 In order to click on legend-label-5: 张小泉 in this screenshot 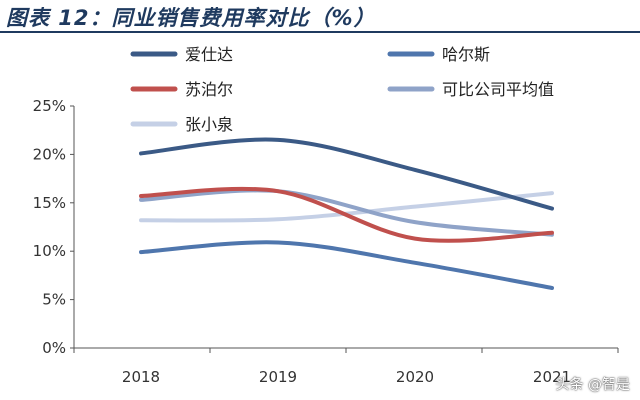, I will do `click(209, 124)`.